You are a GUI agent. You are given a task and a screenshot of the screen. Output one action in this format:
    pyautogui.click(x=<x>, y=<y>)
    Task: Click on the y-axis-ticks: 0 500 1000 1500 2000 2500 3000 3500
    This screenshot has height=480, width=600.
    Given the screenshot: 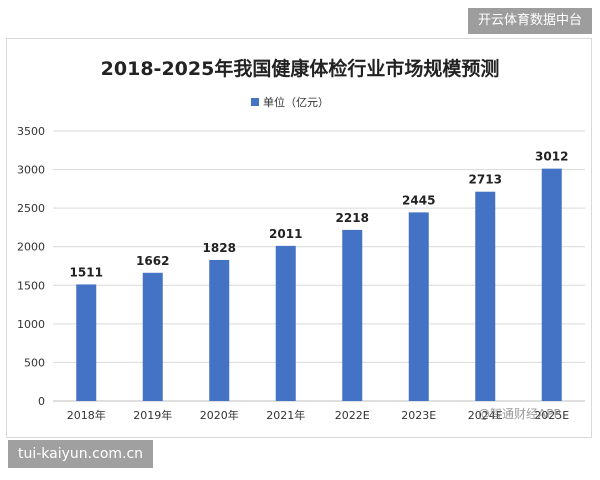 What is the action you would take?
    pyautogui.click(x=31, y=266)
    